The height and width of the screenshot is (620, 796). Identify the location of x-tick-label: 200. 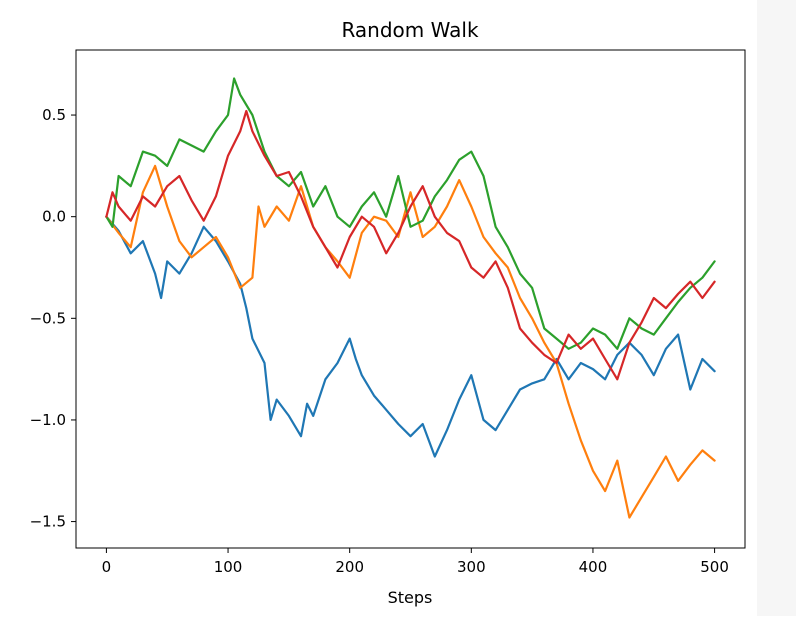
(349, 567).